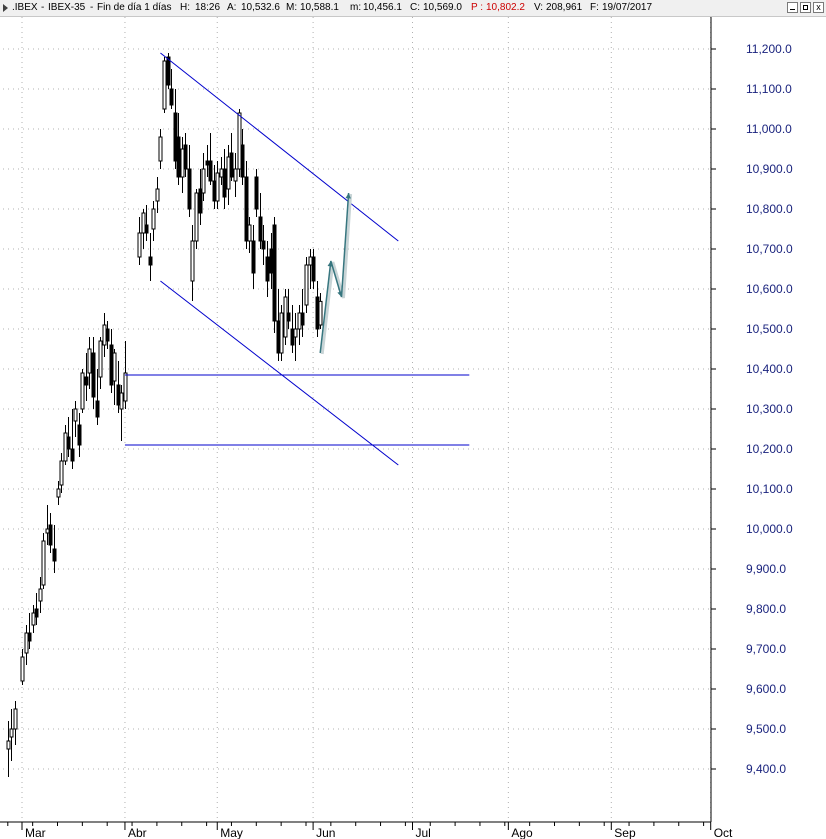 The height and width of the screenshot is (839, 826). What do you see at coordinates (382, 7) in the screenshot?
I see `low-value: 10,456.1` at bounding box center [382, 7].